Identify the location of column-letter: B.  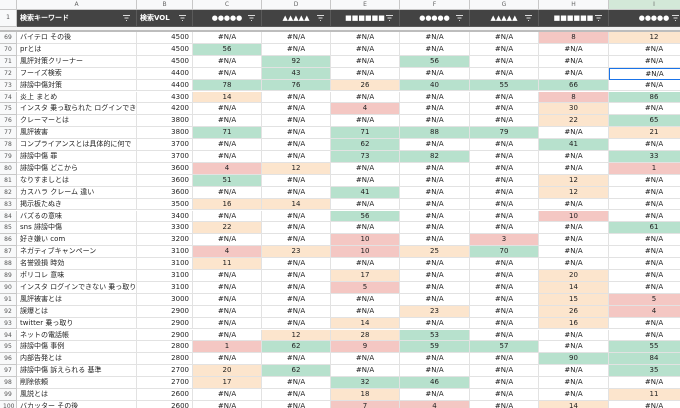
(165, 5).